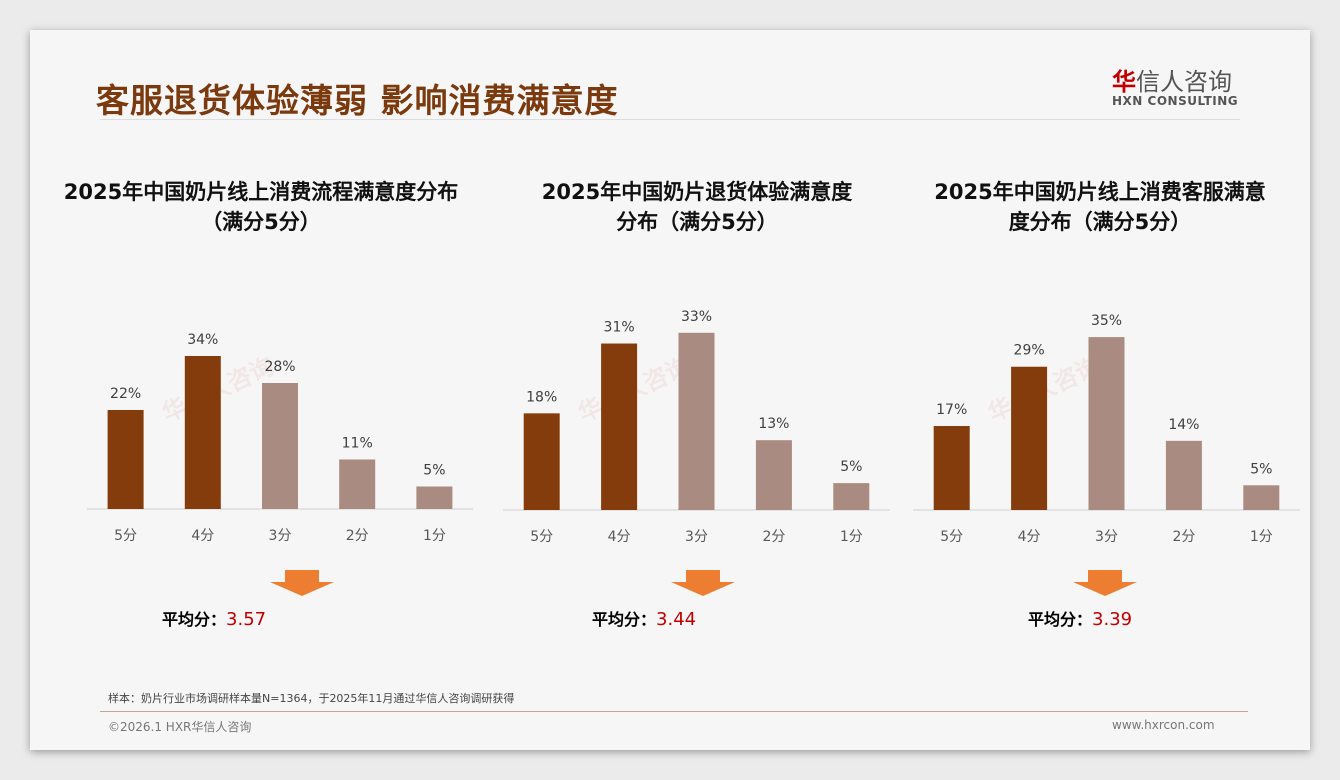  I want to click on logo-subtitle: HXN CONSULTING, so click(1175, 101).